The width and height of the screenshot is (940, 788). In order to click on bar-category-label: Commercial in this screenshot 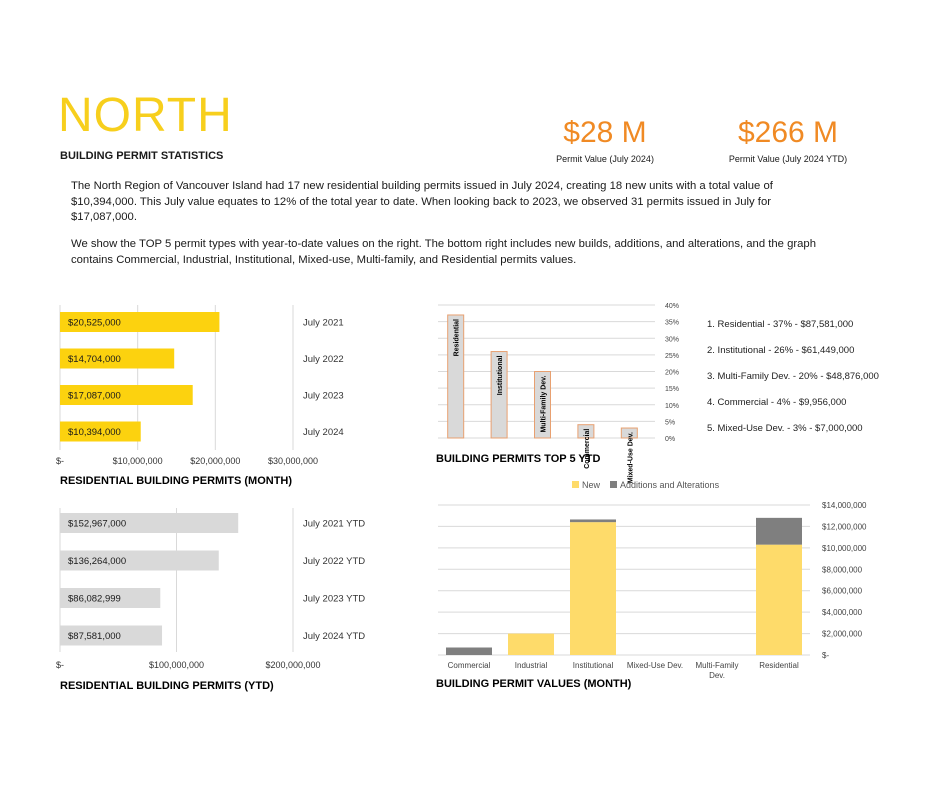, I will do `click(587, 449)`.